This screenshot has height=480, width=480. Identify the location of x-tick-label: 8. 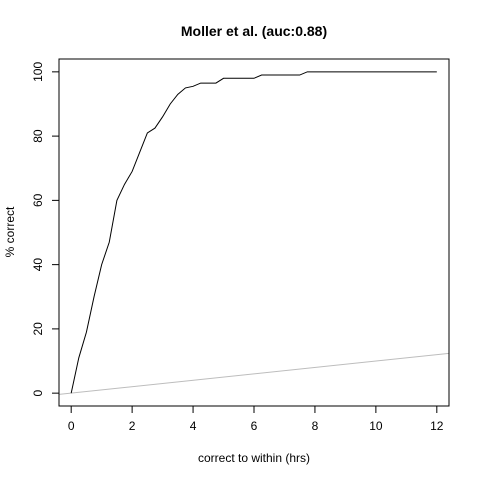
(315, 426).